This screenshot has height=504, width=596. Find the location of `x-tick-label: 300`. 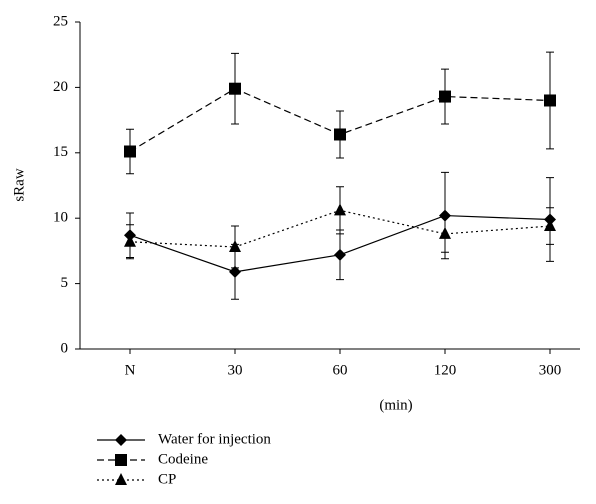

x-tick-label: 300 is located at coordinates (550, 370).